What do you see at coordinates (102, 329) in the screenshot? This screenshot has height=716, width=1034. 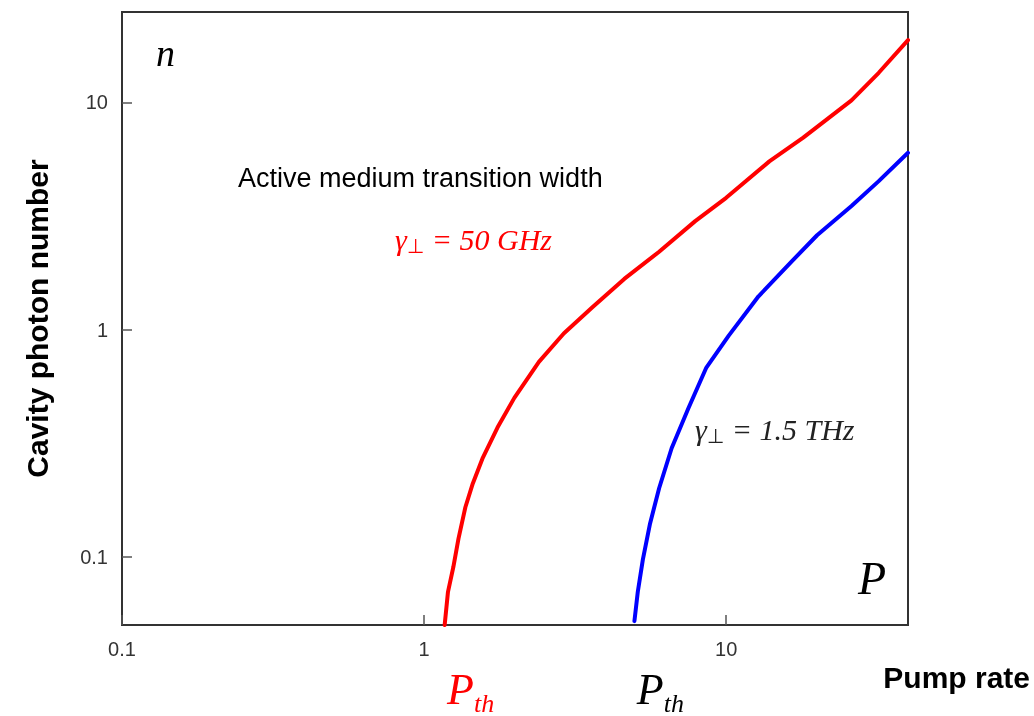 I see `y-tick-label: 1` at bounding box center [102, 329].